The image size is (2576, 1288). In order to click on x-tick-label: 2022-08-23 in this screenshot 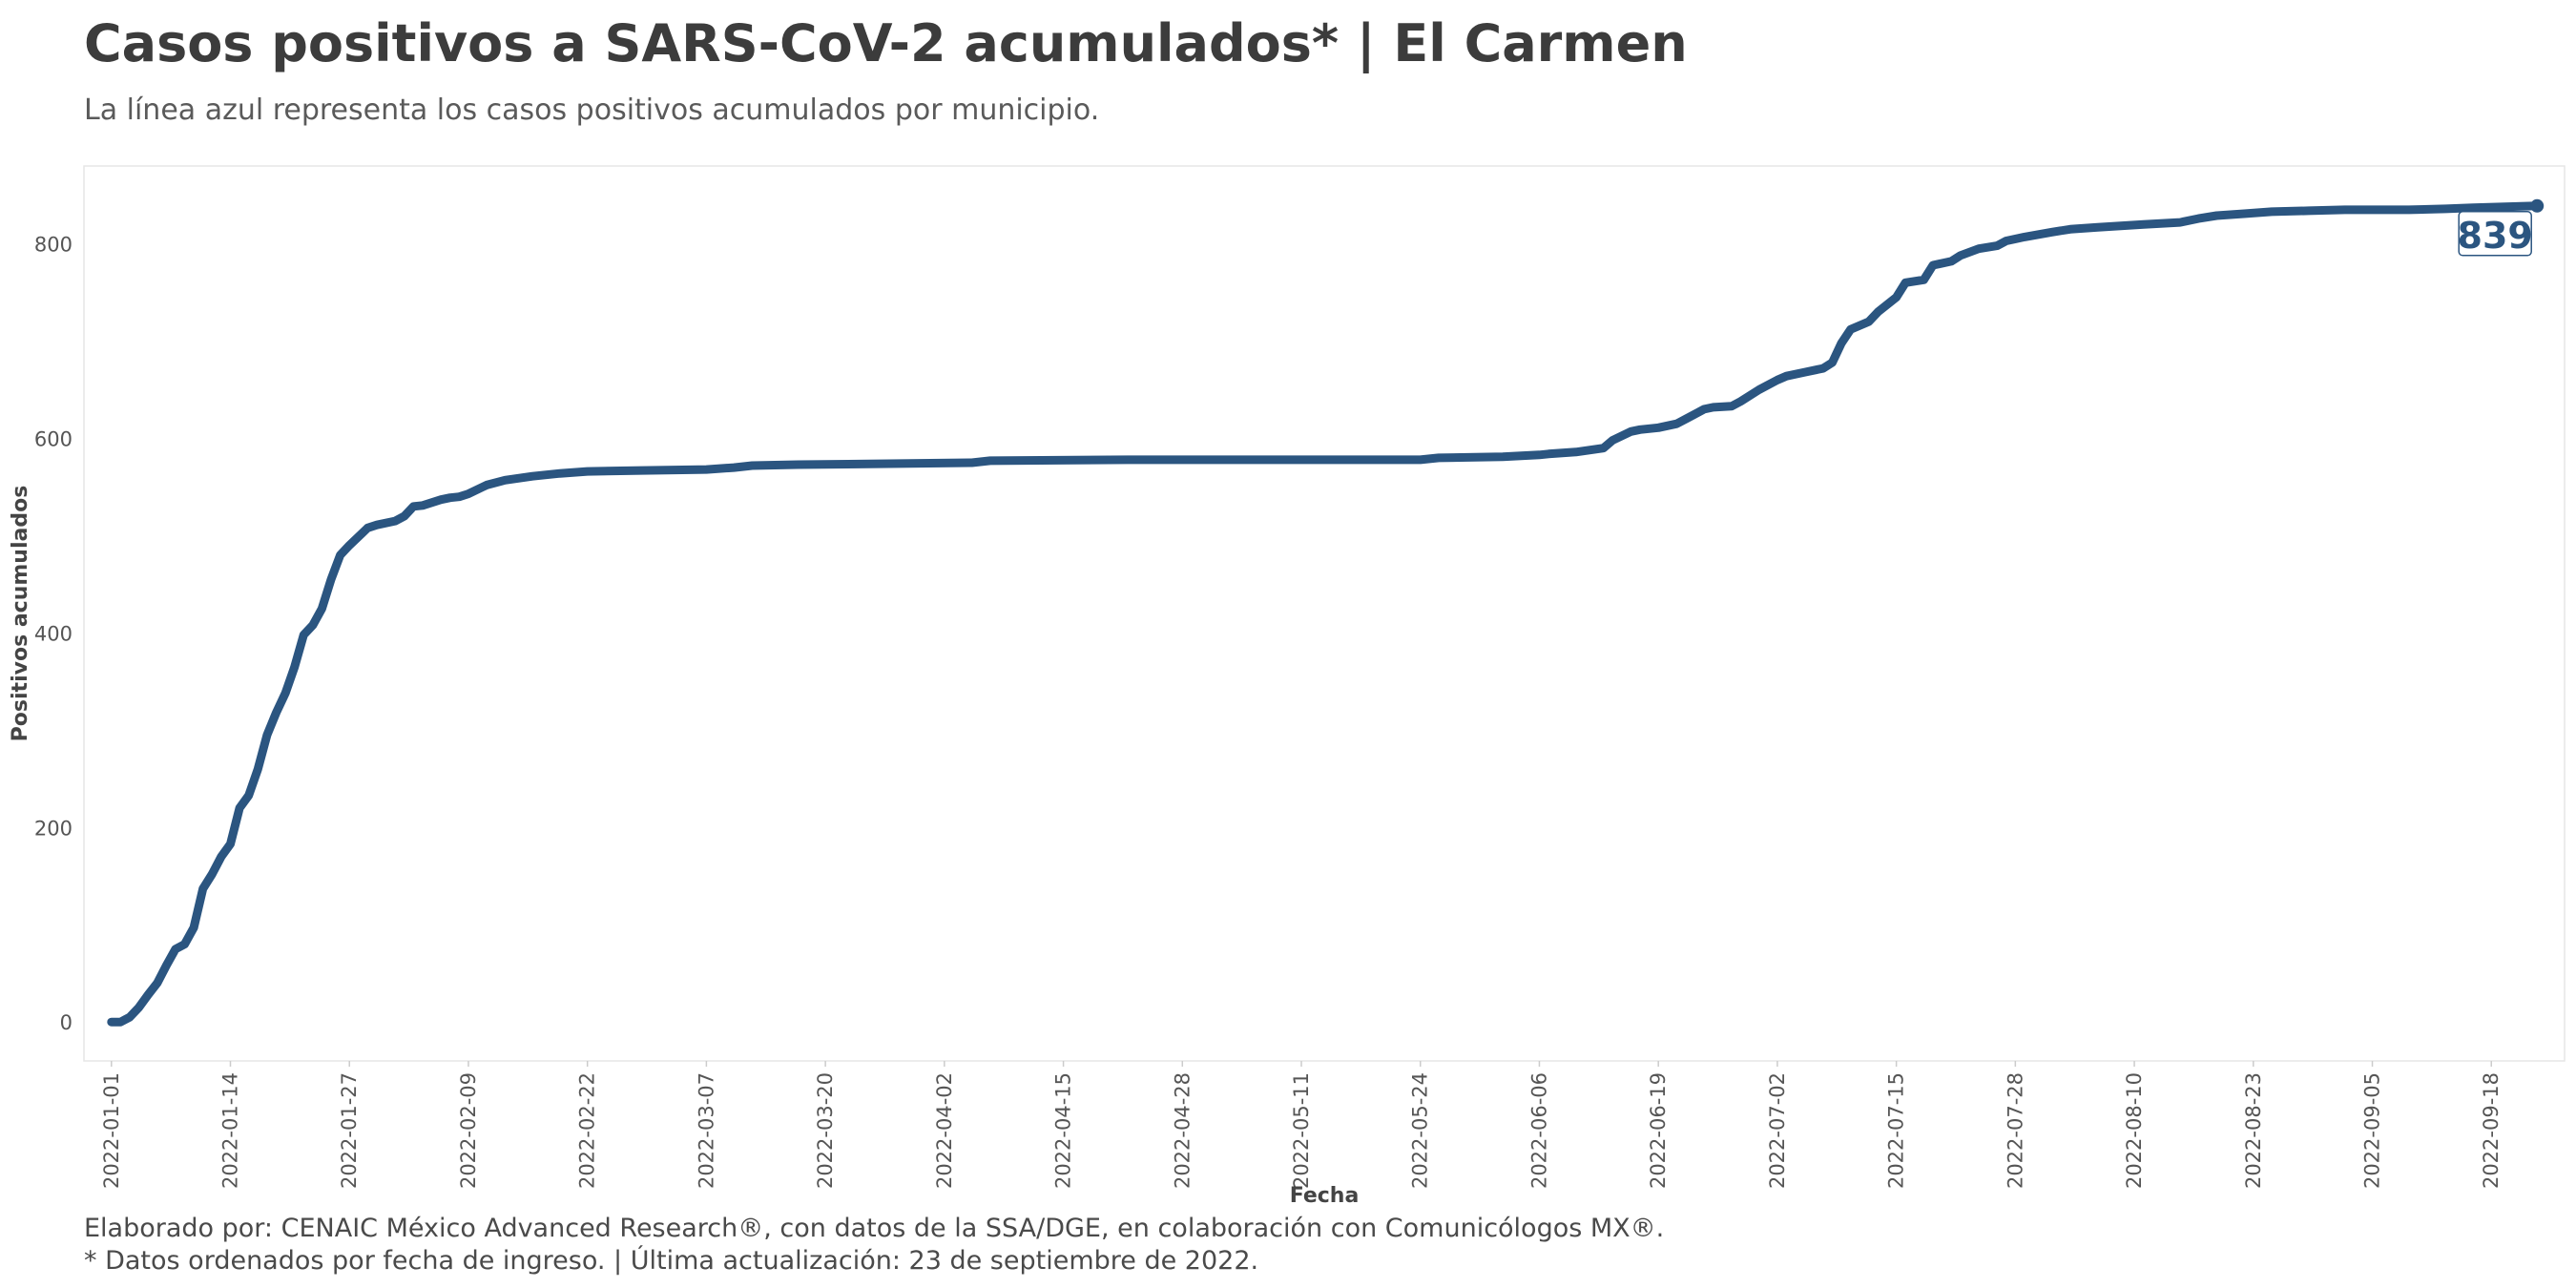, I will do `click(2253, 1130)`.